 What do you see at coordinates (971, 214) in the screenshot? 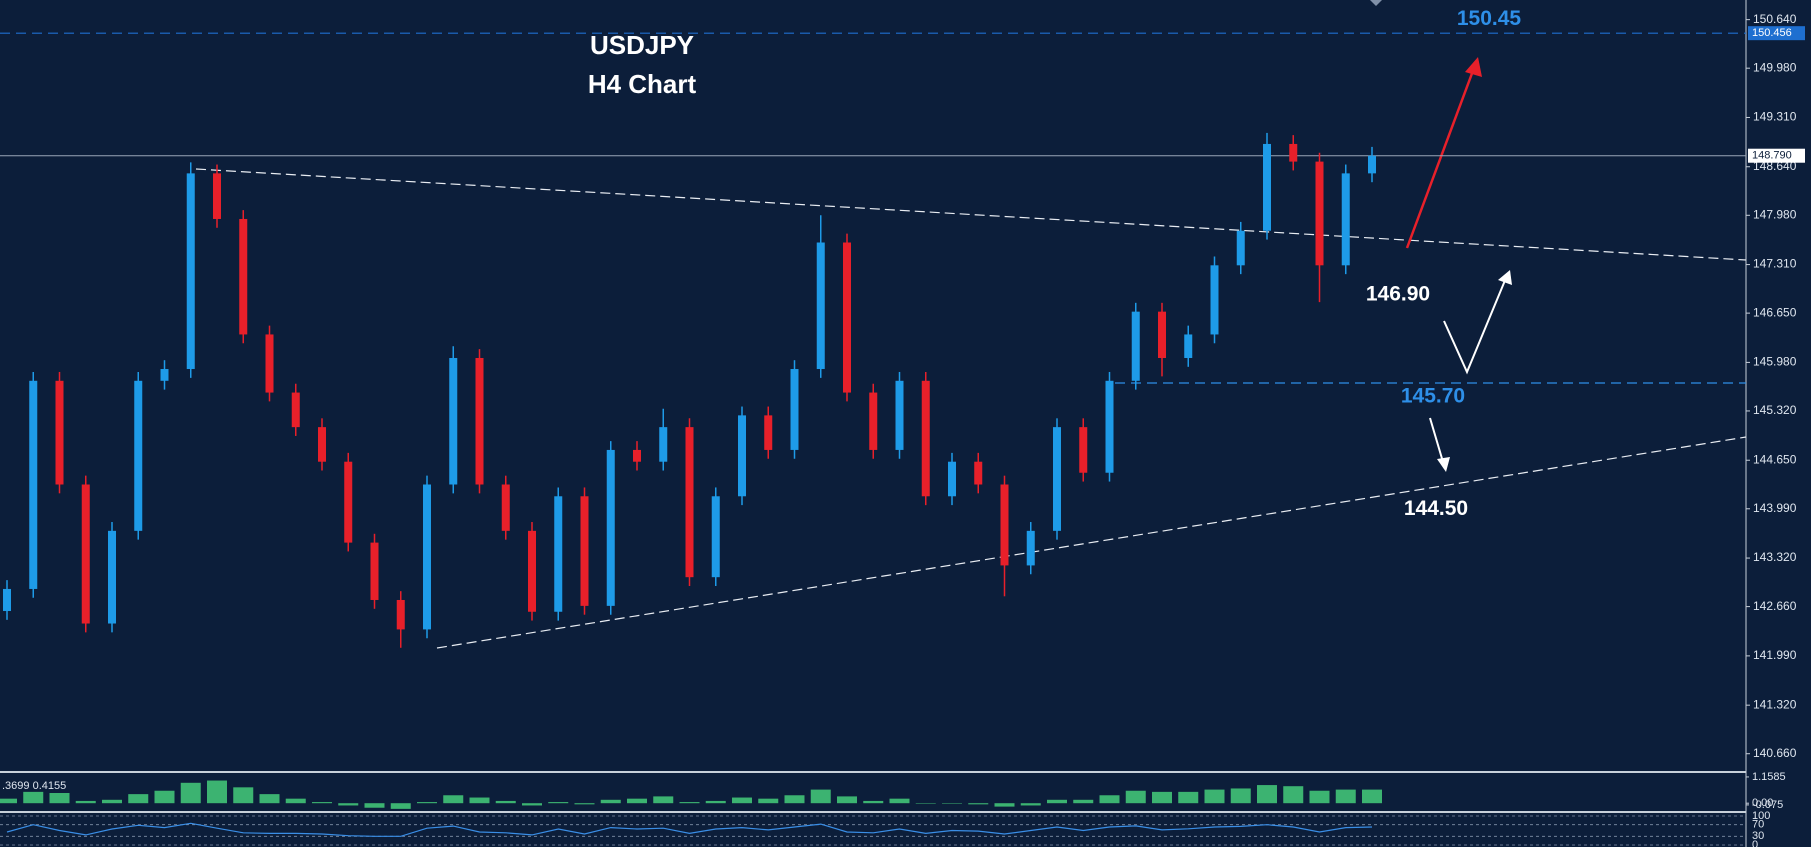
I see `resistance-trendline` at bounding box center [971, 214].